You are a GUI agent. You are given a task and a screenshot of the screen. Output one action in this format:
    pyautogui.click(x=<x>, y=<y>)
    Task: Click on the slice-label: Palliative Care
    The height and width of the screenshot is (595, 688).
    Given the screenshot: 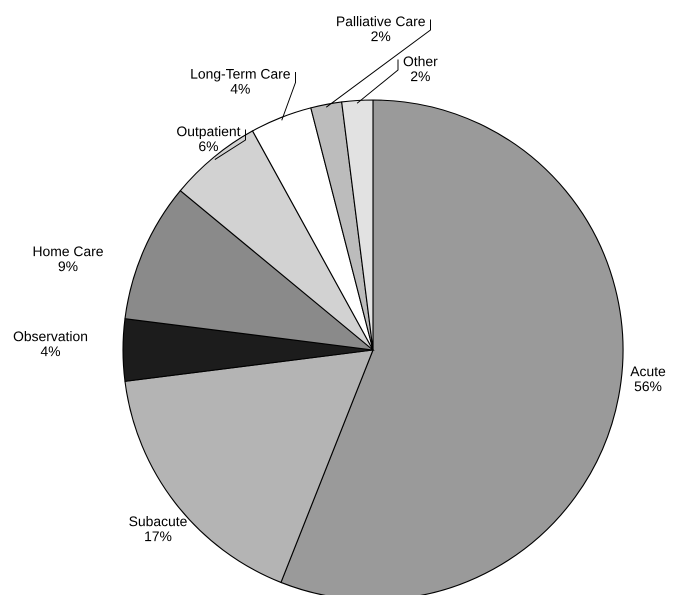 What is the action you would take?
    pyautogui.click(x=381, y=21)
    